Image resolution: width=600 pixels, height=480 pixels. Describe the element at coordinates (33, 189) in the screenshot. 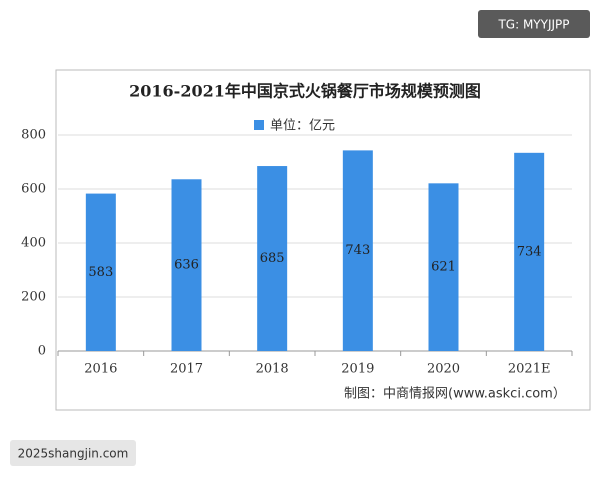

I see `y-tick-label: 600` at that location.